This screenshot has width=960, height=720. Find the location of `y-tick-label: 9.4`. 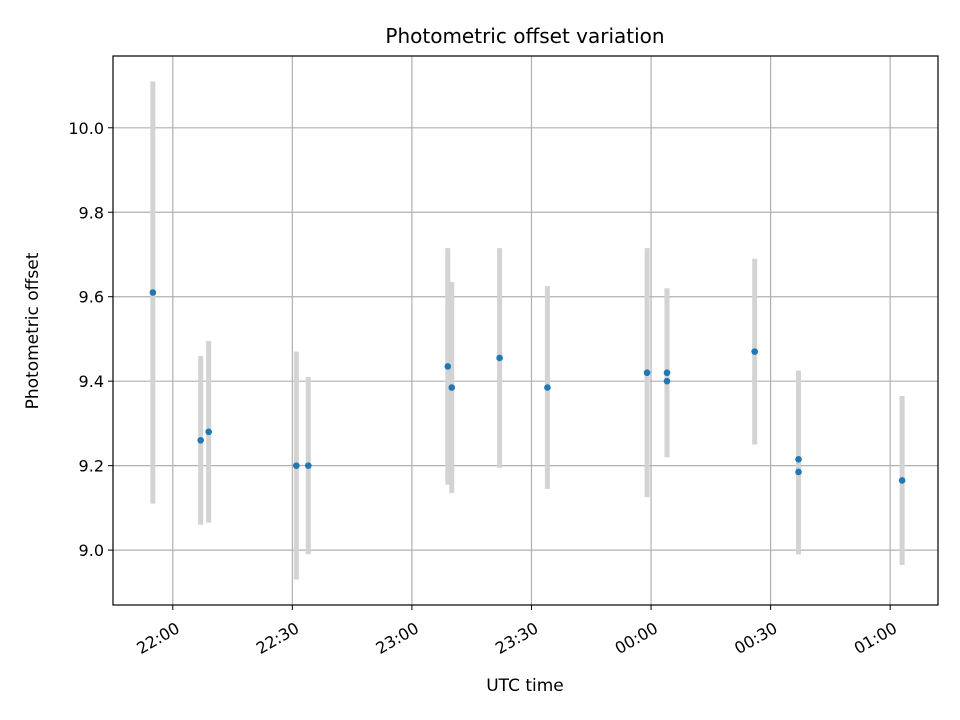

y-tick-label: 9.4 is located at coordinates (91, 381).